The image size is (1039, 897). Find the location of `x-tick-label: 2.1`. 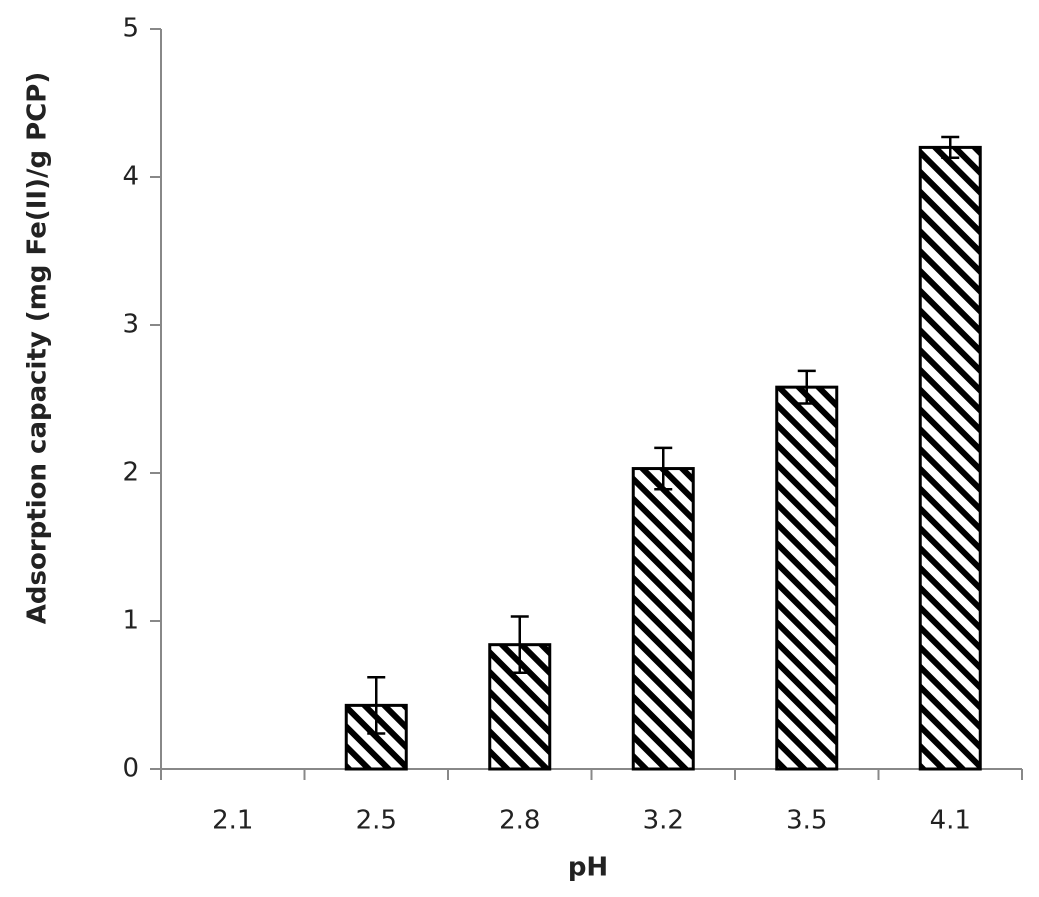

x-tick-label: 2.1 is located at coordinates (232, 821).